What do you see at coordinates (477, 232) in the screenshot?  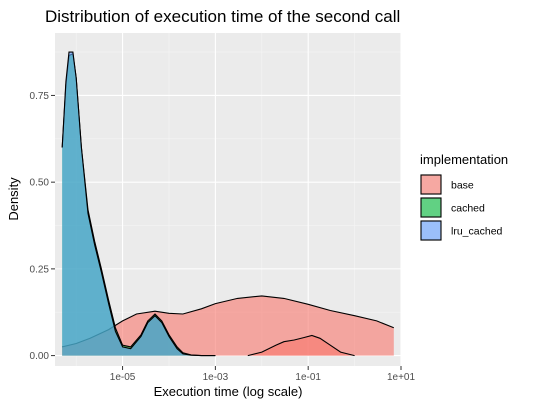 I see `legend-label: lru_cached` at bounding box center [477, 232].